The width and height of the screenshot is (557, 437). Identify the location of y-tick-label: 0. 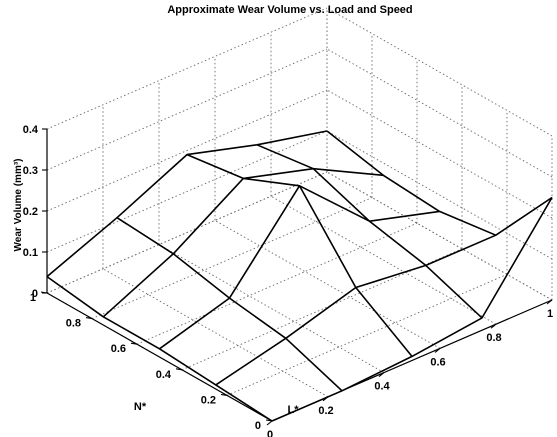
(258, 426).